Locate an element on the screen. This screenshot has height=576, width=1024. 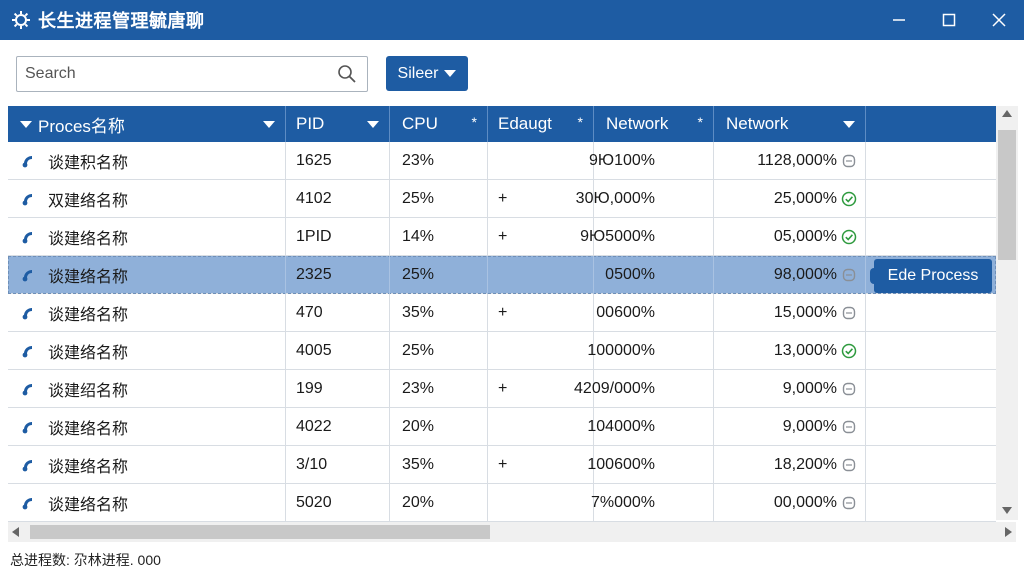
vertical-scrollbar is located at coordinates (1007, 313).